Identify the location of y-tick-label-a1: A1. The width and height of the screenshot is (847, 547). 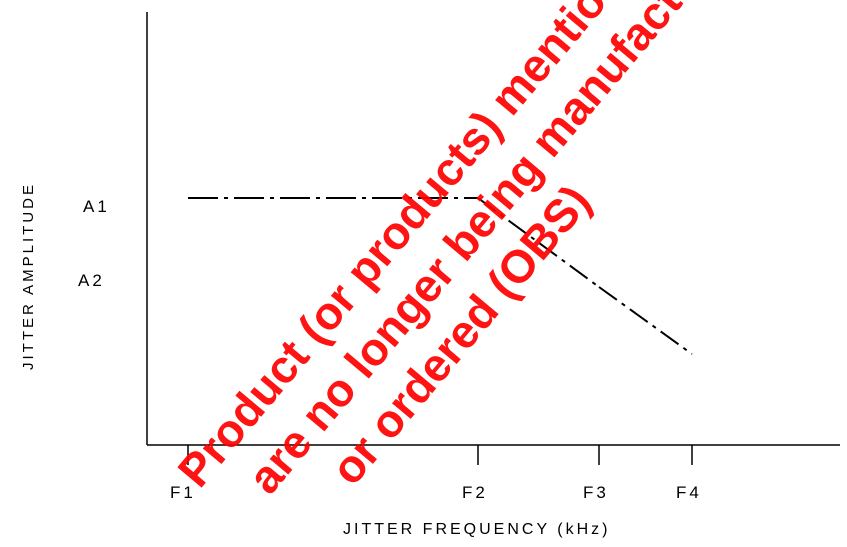
(96, 206).